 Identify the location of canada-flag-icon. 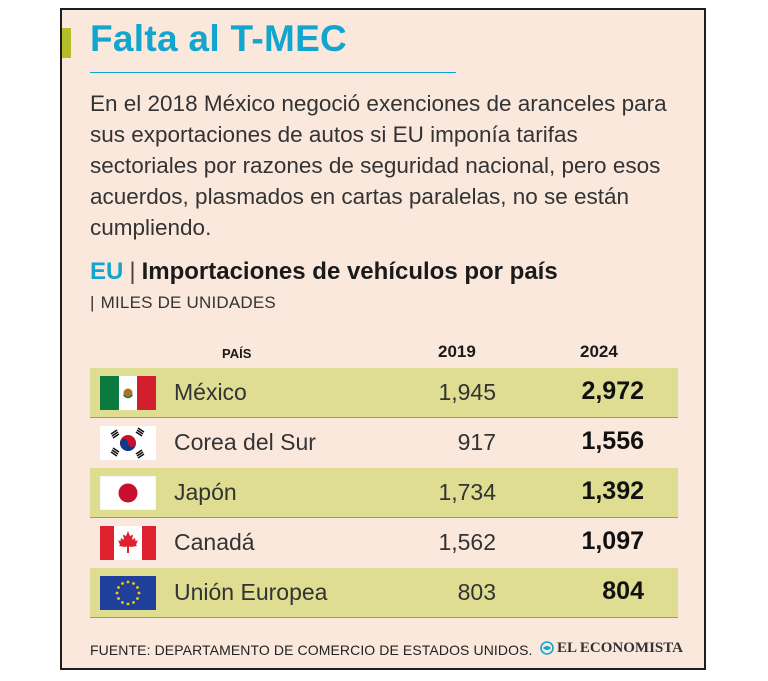
(128, 543).